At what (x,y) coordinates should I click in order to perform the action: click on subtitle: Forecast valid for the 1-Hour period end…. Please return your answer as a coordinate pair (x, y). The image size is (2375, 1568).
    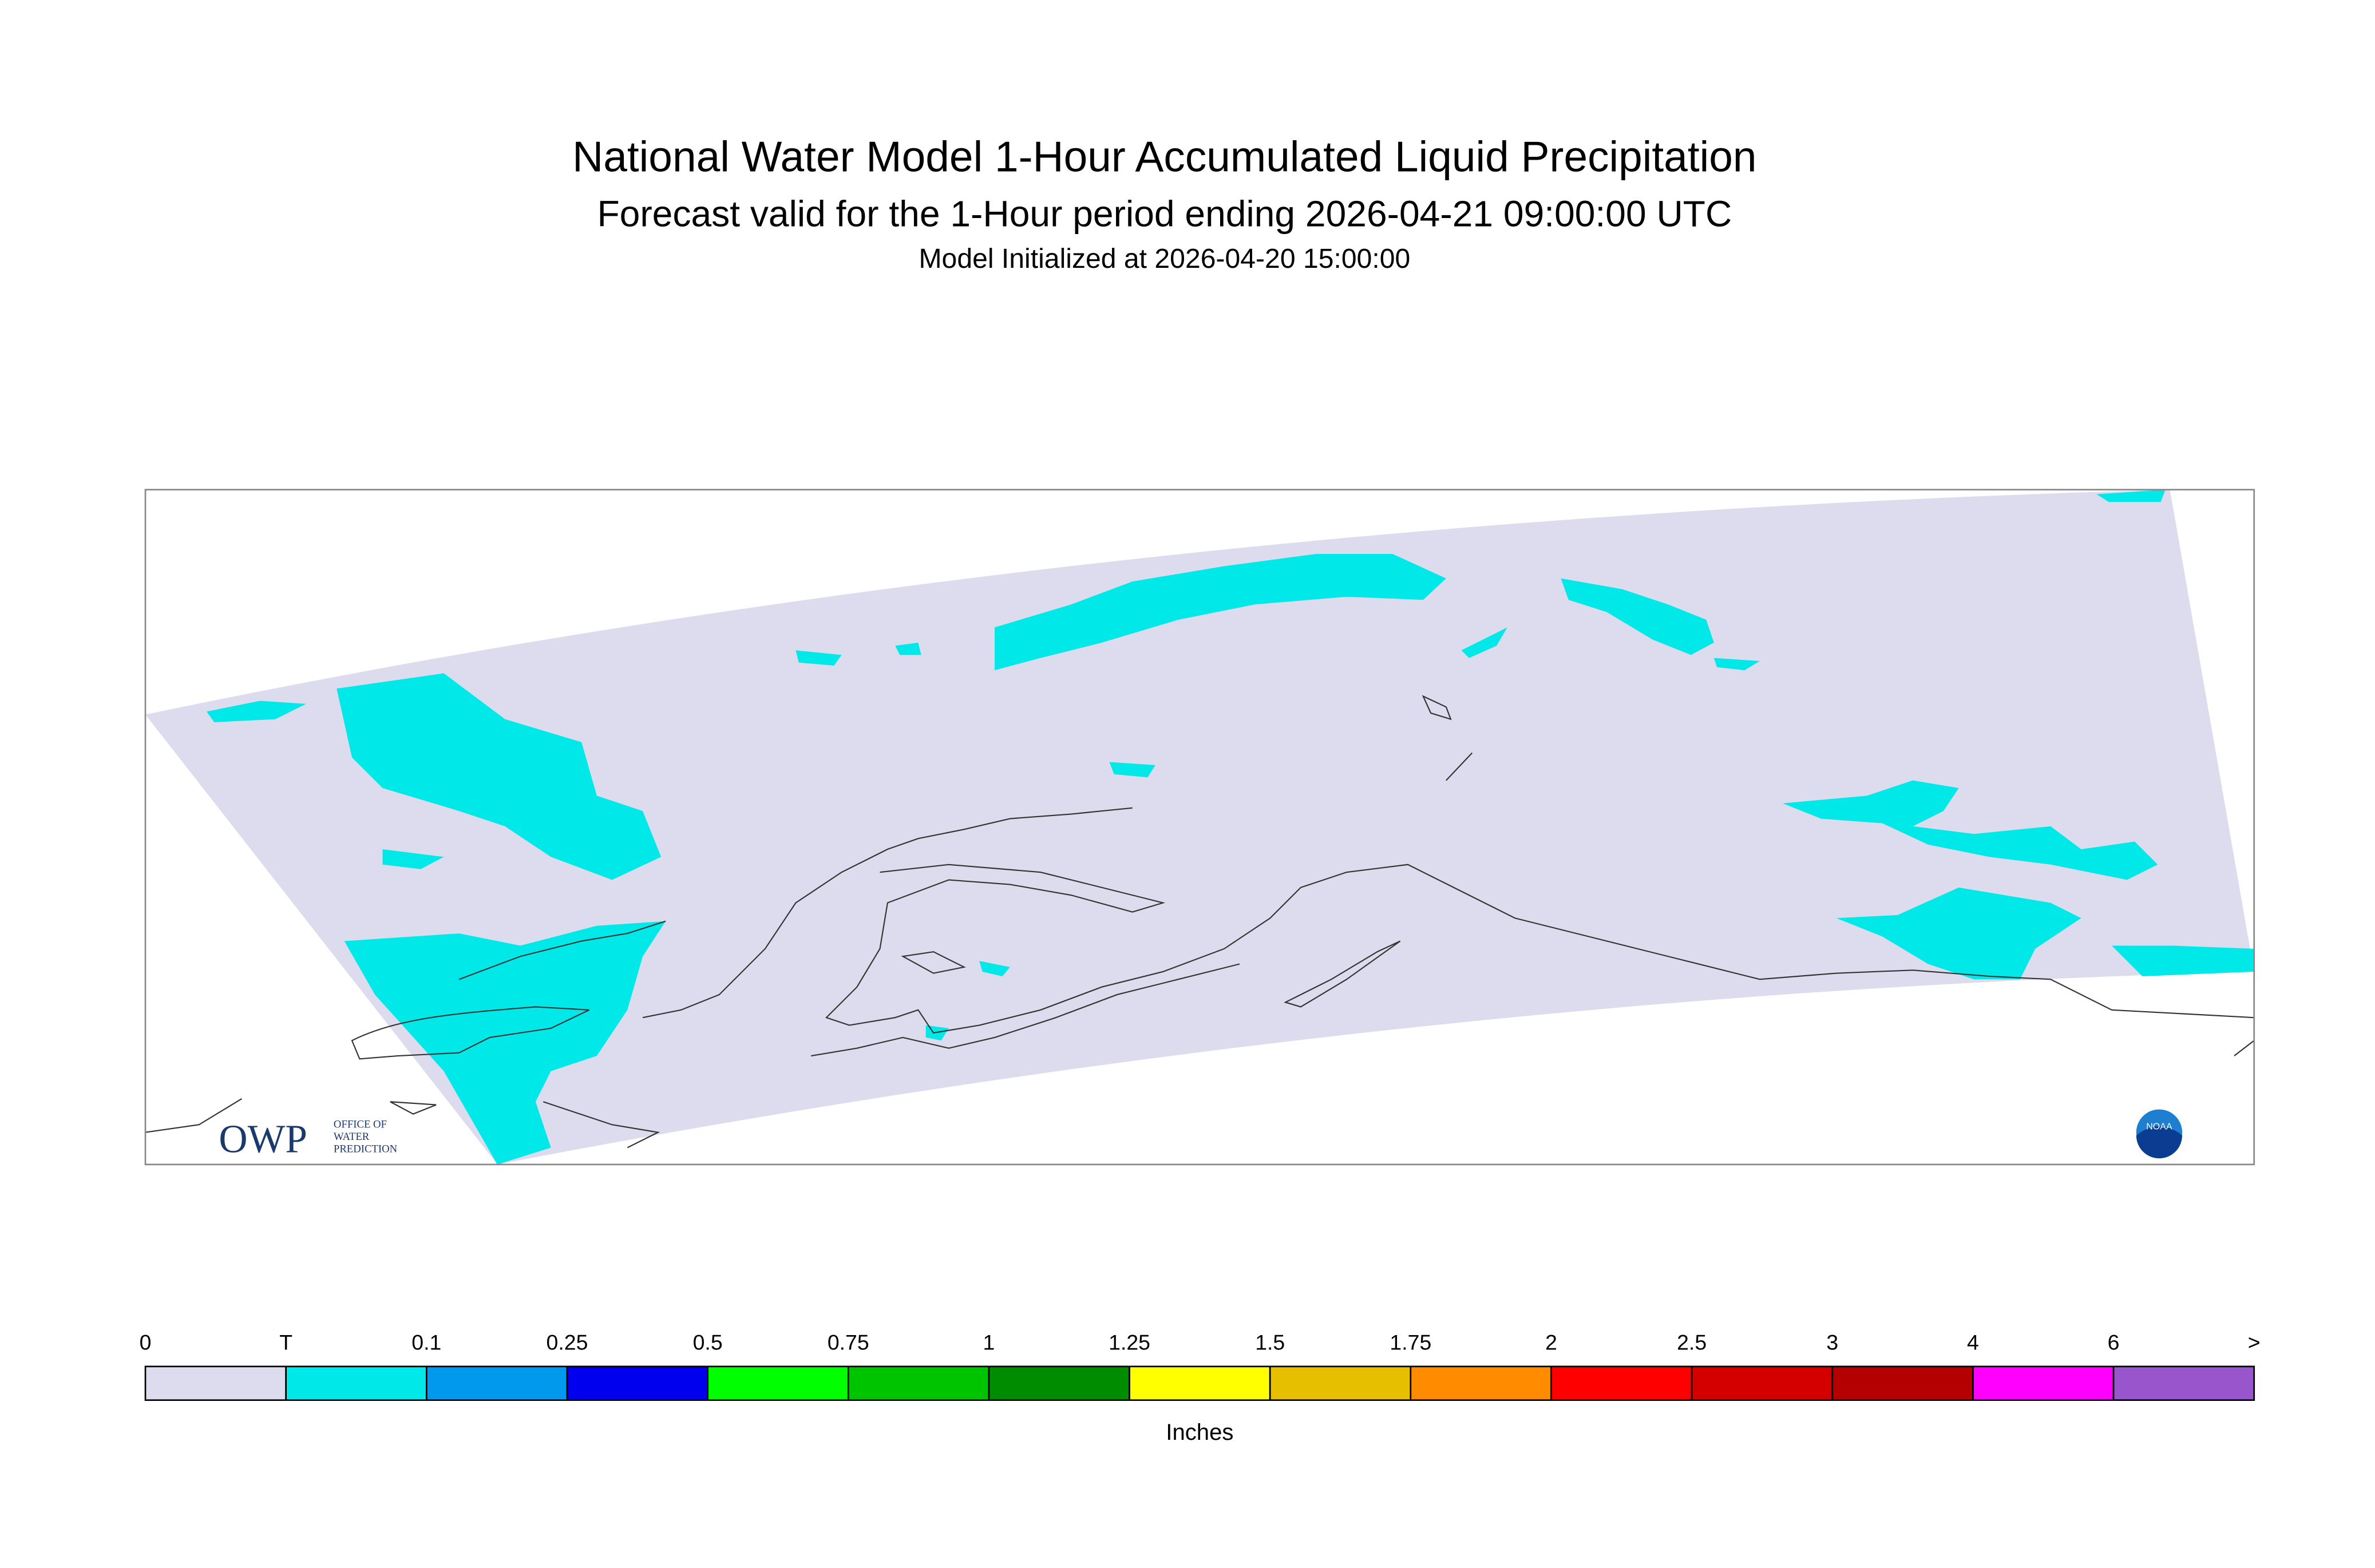
    Looking at the image, I should click on (1164, 214).